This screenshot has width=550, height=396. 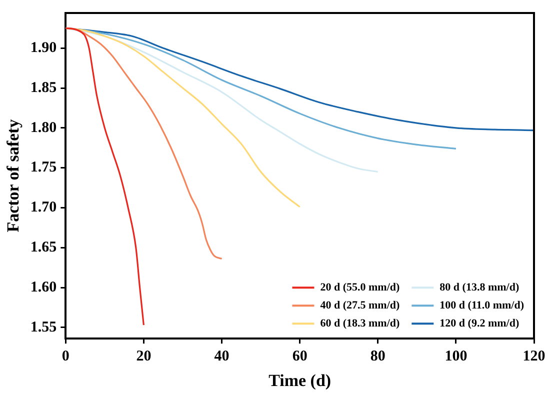 I want to click on line-series, so click(x=105, y=176).